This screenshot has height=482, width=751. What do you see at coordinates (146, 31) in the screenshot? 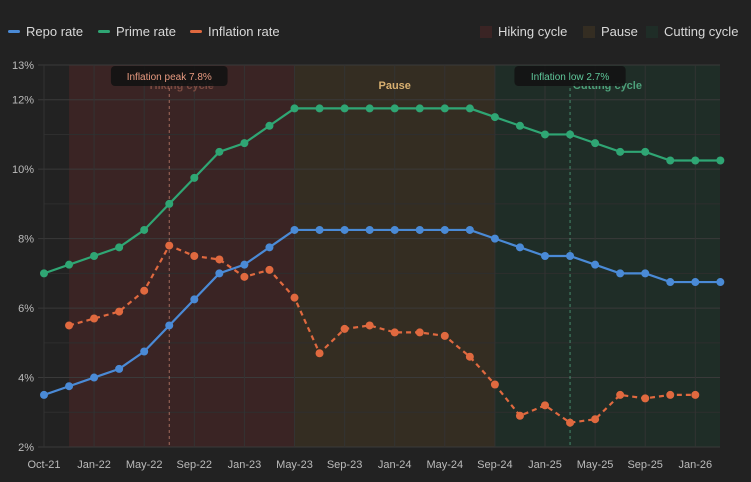
I see `legend-label: Prime rate` at bounding box center [146, 31].